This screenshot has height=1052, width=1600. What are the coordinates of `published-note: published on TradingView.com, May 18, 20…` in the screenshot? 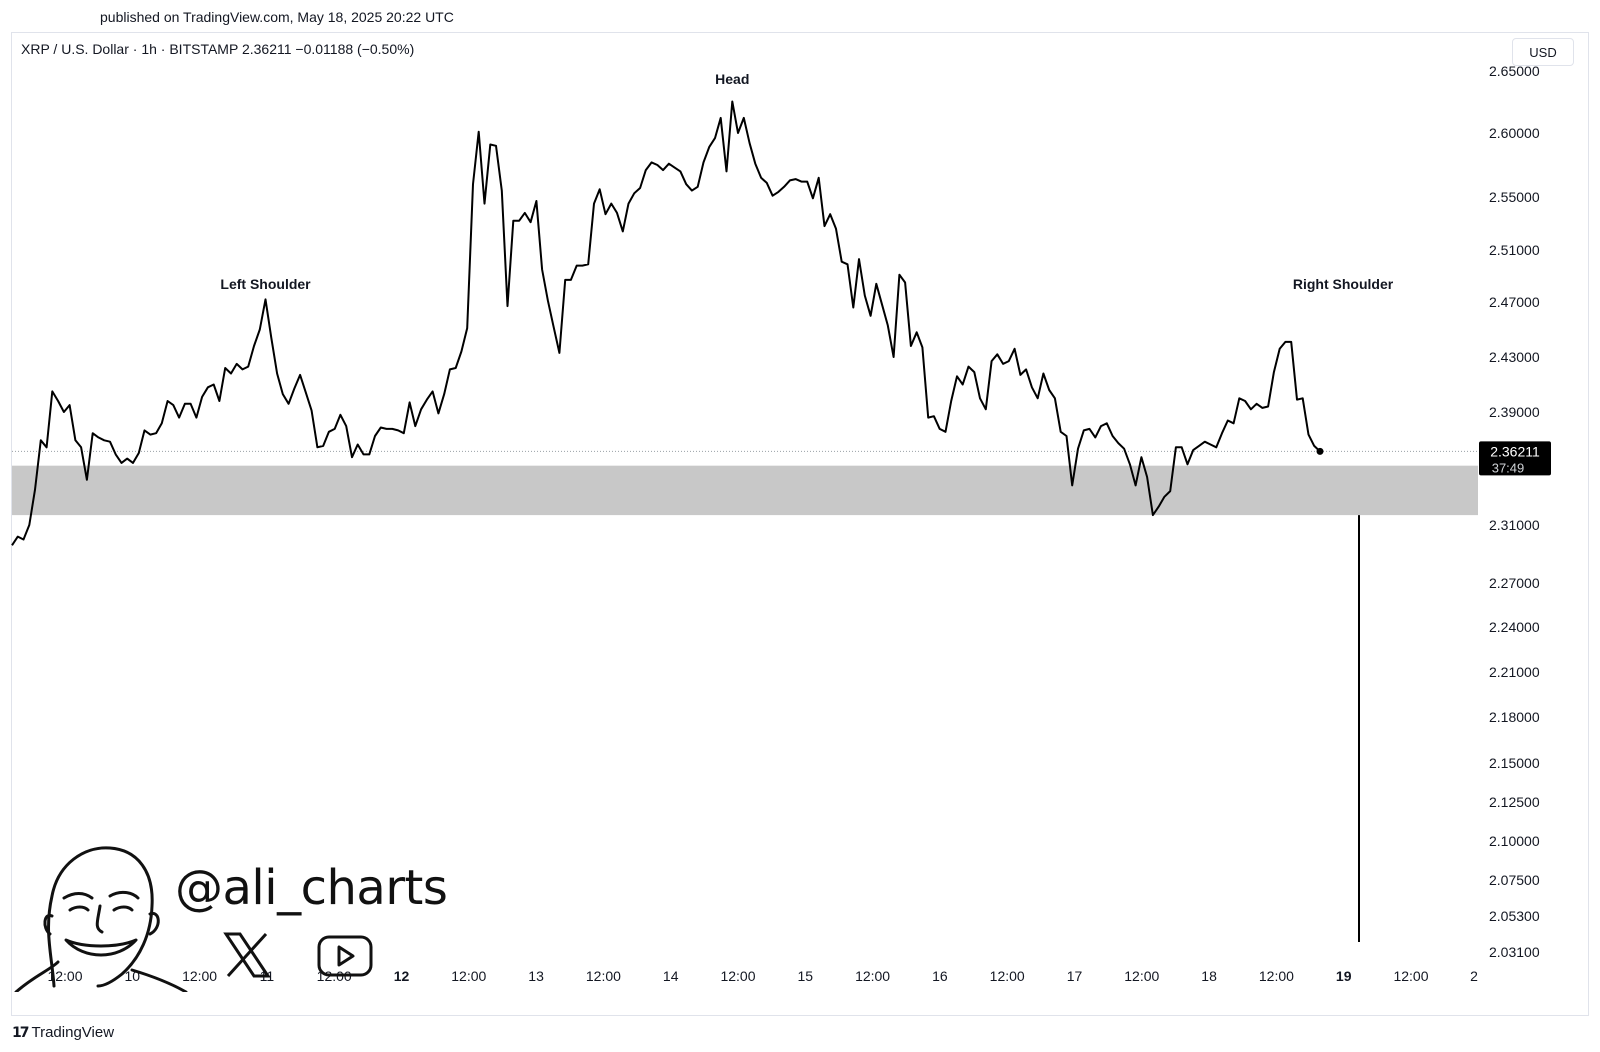 It's located at (277, 17).